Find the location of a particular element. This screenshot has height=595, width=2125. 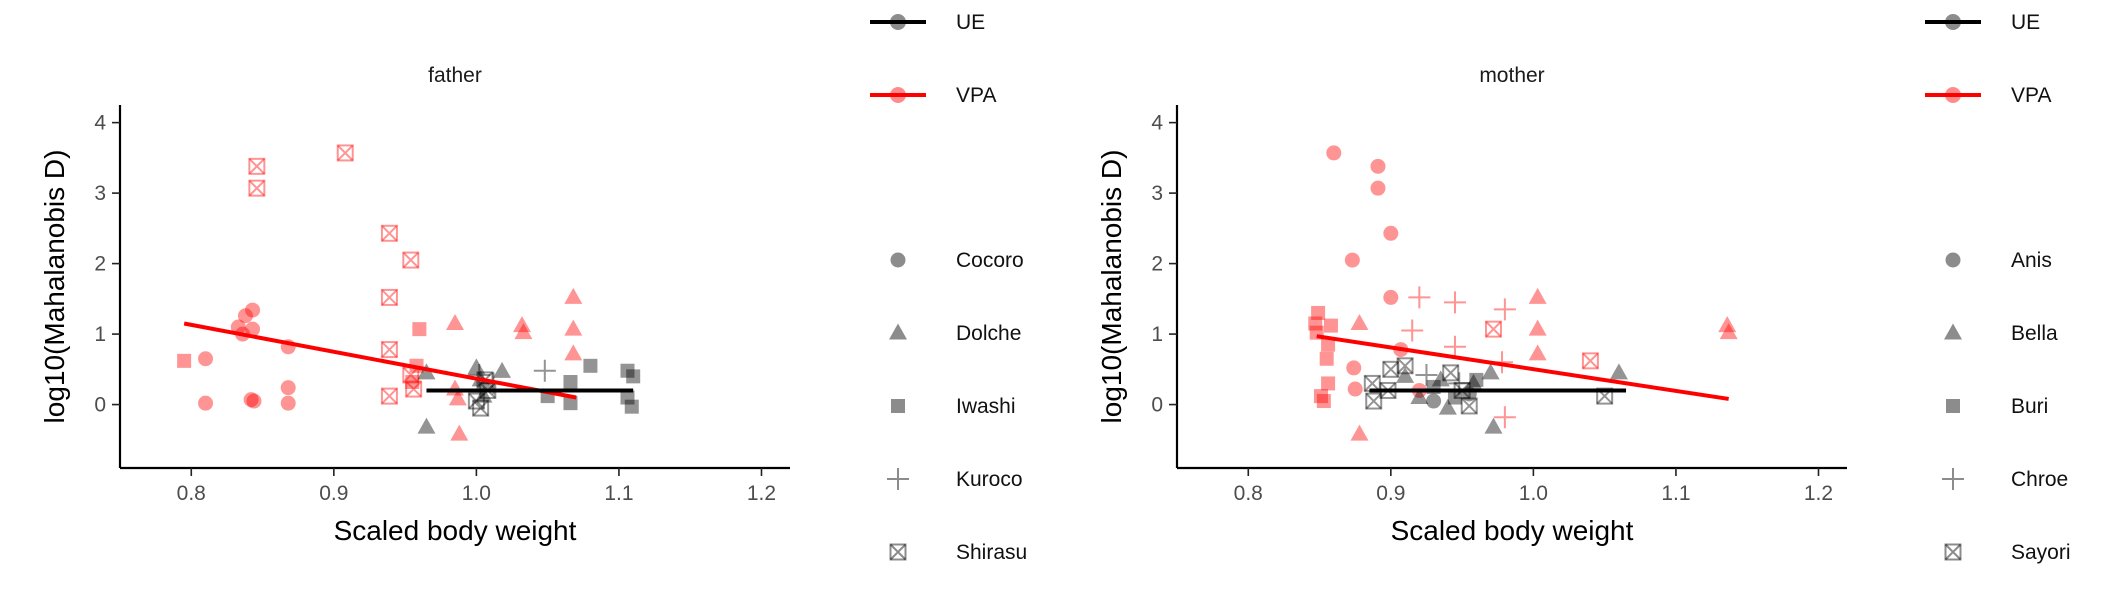

panel-title: mother is located at coordinates (1511, 75).